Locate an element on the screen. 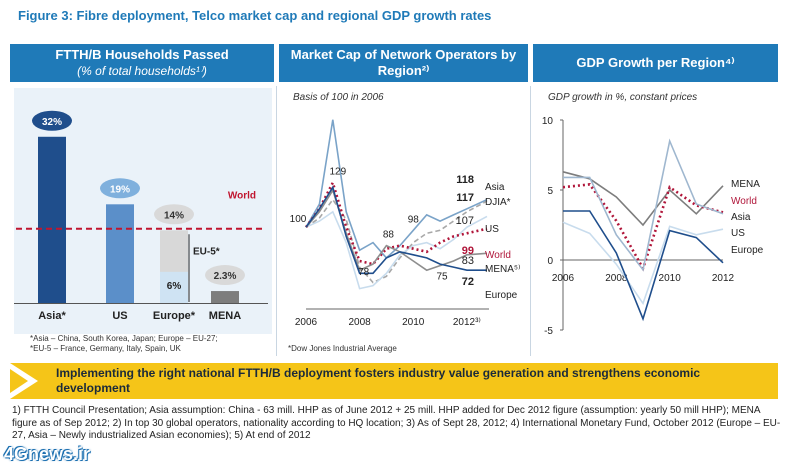 The width and height of the screenshot is (800, 468). x-tick-label-2012: 2012 is located at coordinates (723, 278).